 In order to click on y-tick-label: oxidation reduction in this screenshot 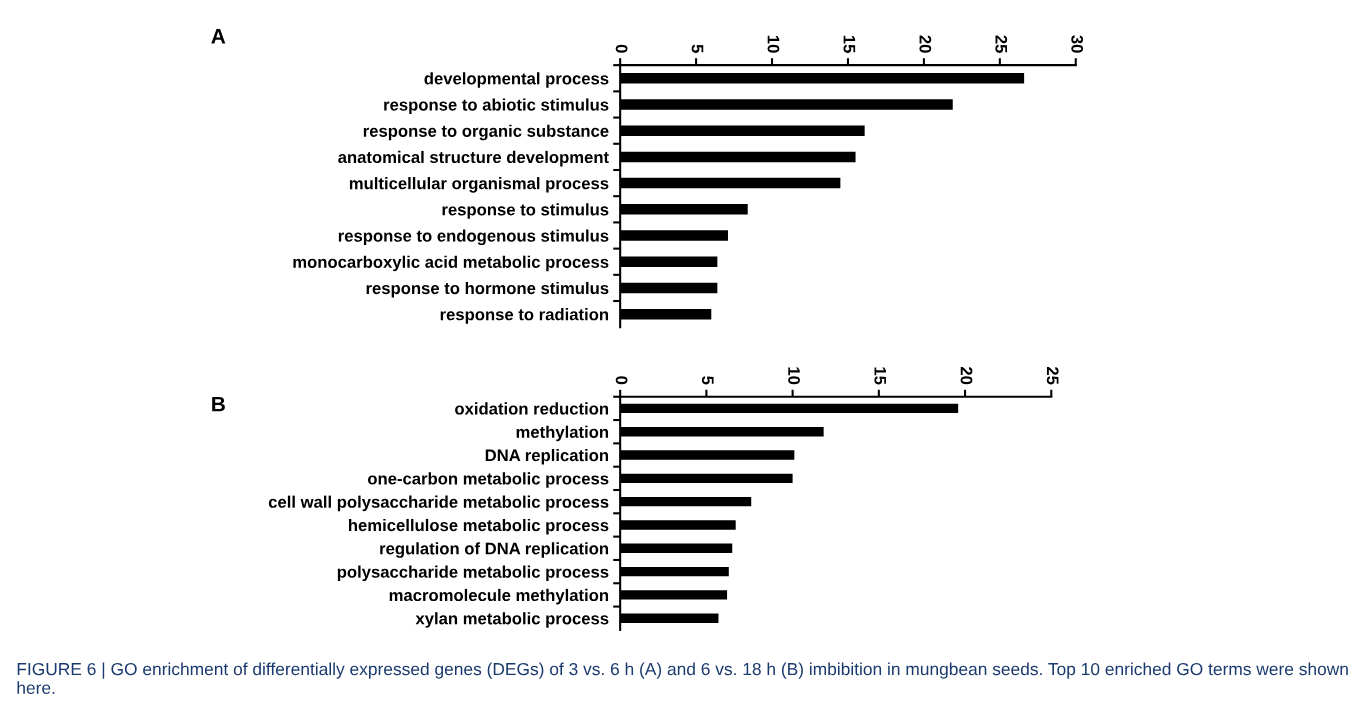, I will do `click(532, 408)`.